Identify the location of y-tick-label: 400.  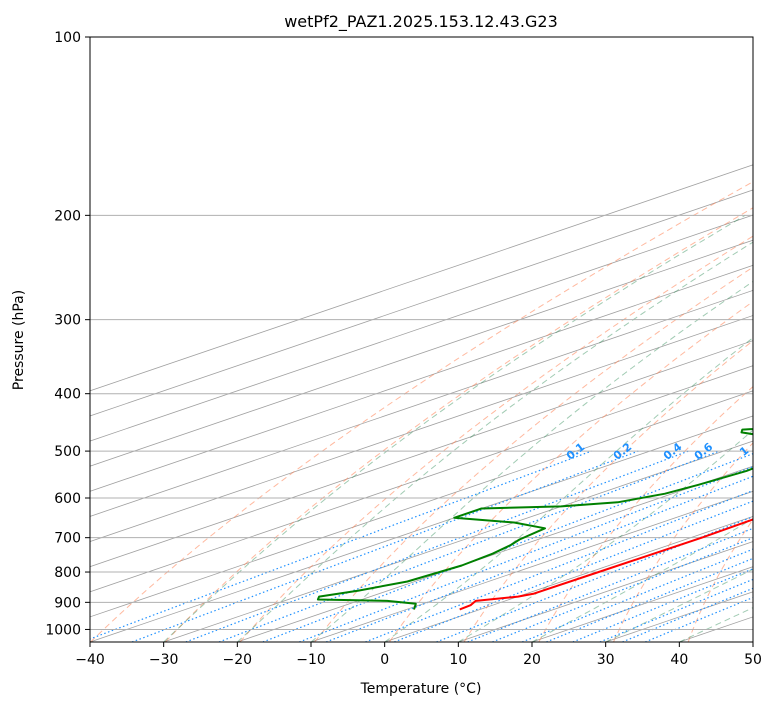
(67, 395).